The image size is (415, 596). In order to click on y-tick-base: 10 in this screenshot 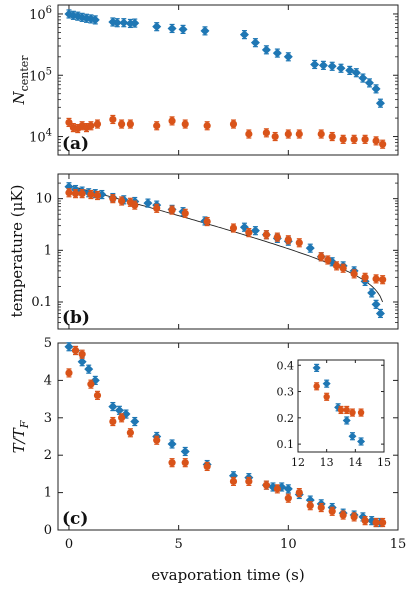, I will do `click(37, 15)`.